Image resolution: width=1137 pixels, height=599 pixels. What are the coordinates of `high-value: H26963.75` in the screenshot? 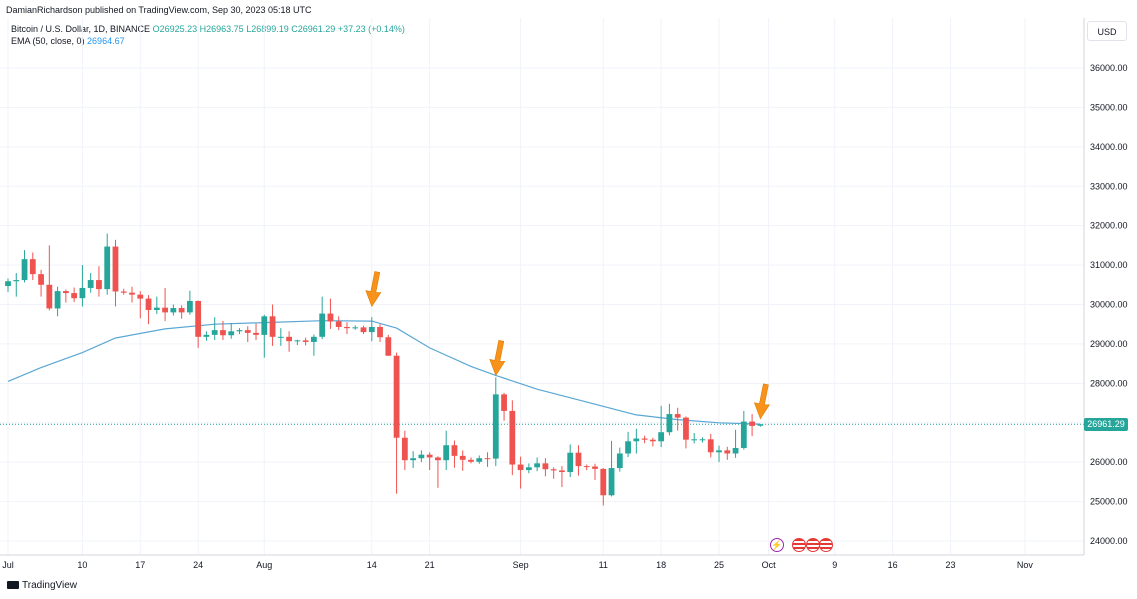 It's located at (221, 29).